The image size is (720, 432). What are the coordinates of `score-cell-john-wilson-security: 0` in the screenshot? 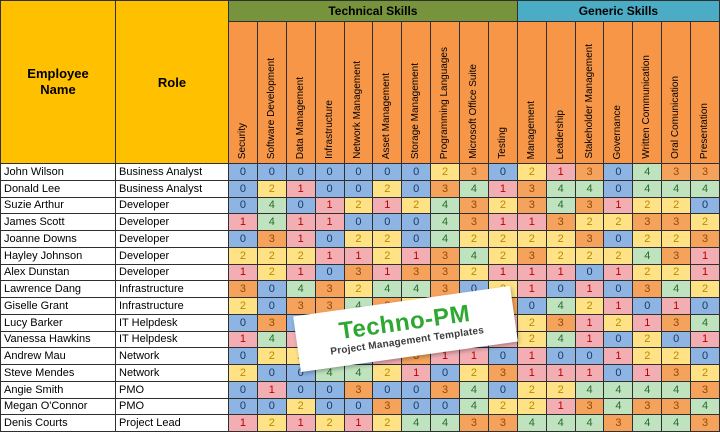 It's located at (243, 172).